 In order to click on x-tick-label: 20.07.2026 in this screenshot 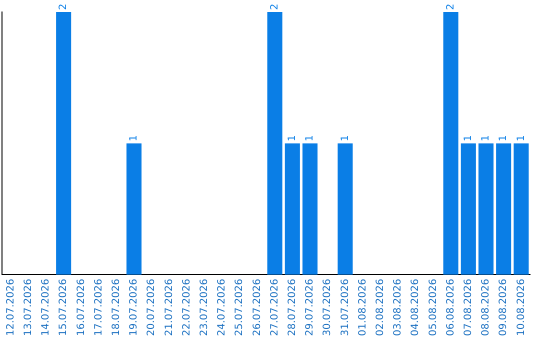, I will do `click(152, 307)`.